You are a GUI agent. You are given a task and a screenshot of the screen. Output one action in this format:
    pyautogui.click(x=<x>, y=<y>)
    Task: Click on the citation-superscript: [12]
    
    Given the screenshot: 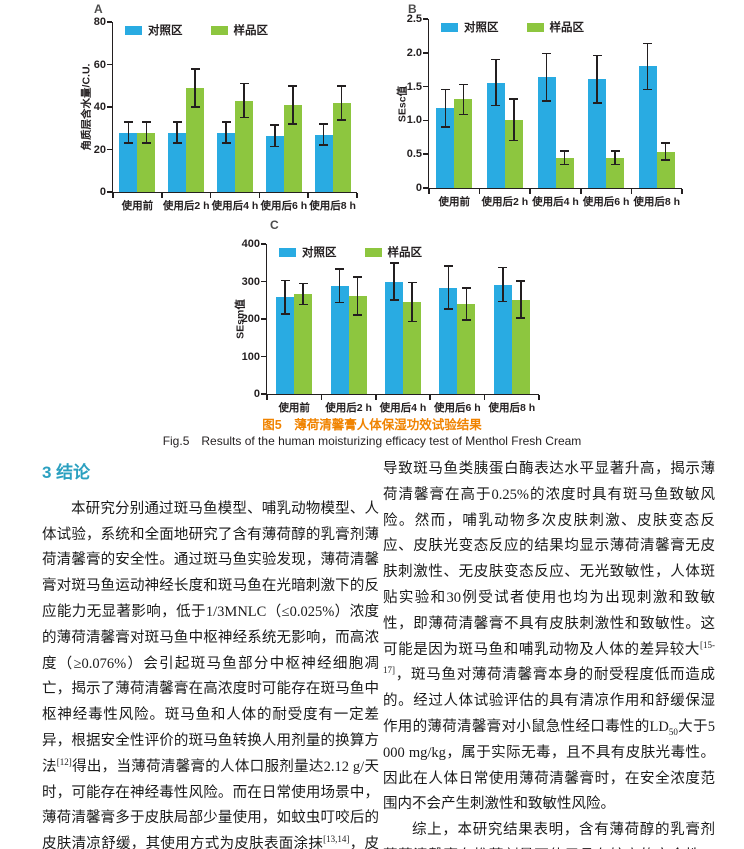 What is the action you would take?
    pyautogui.click(x=64, y=761)
    